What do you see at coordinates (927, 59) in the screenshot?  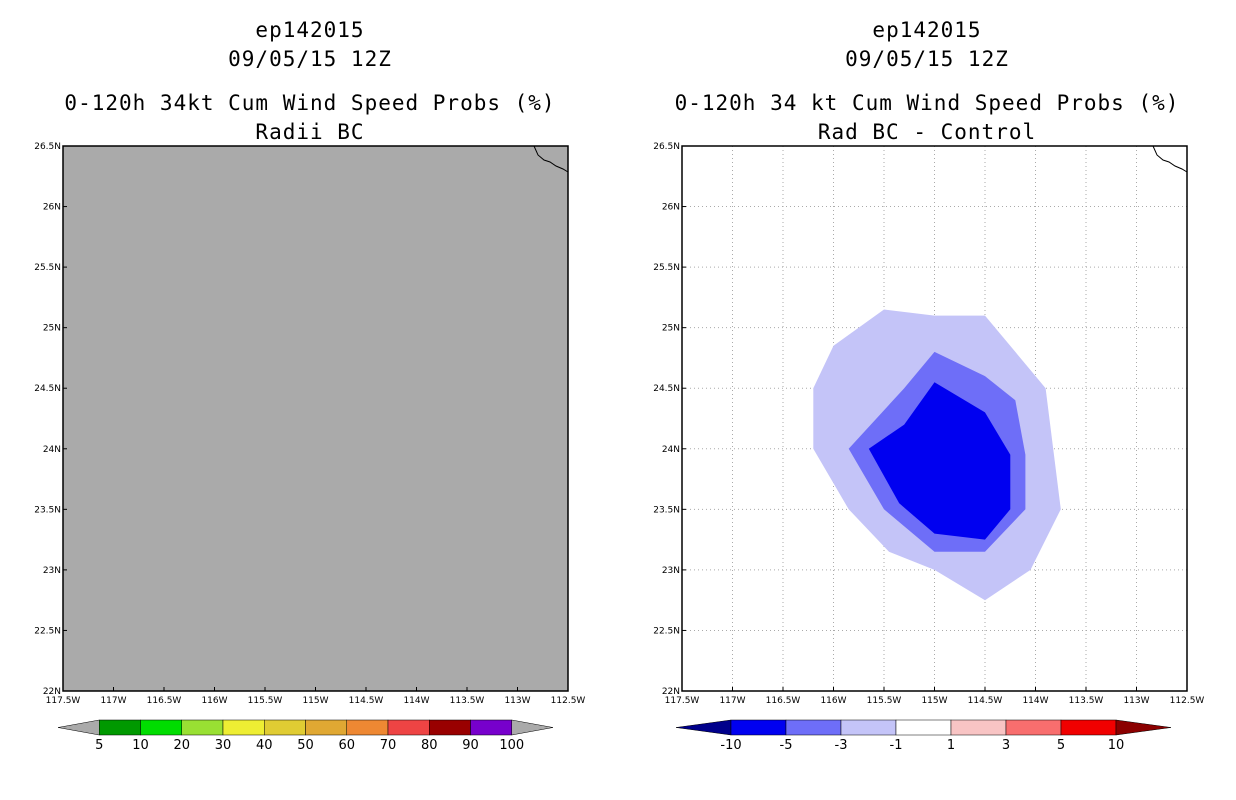 I see `right-date: 09/05/15 12Z` at bounding box center [927, 59].